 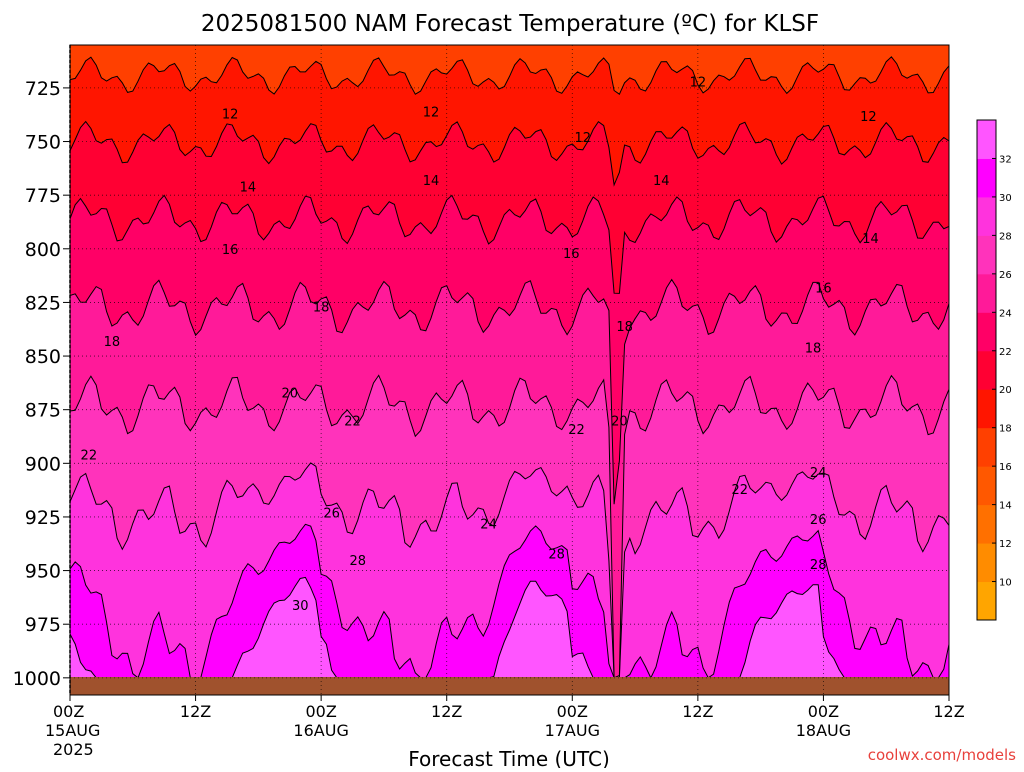 I want to click on y-tick-label: 750, so click(x=43, y=143).